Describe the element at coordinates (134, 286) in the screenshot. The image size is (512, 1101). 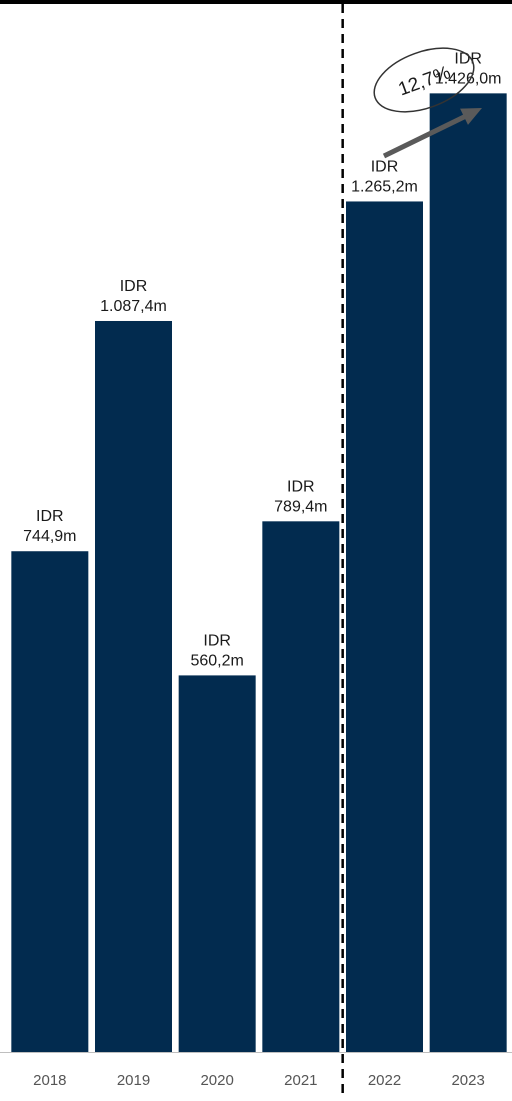
I see `data-label-2019-line-1: IDR` at that location.